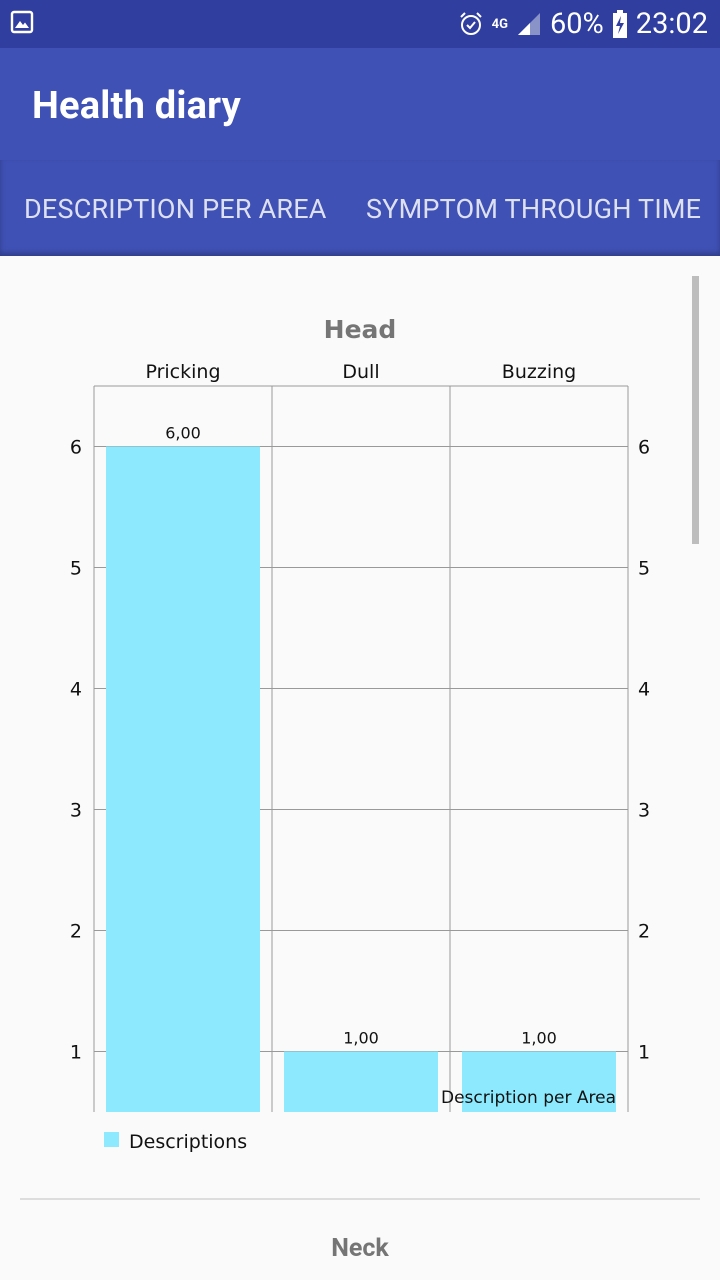 The height and width of the screenshot is (1280, 720). What do you see at coordinates (576, 24) in the screenshot?
I see `battery-percent: 60%` at bounding box center [576, 24].